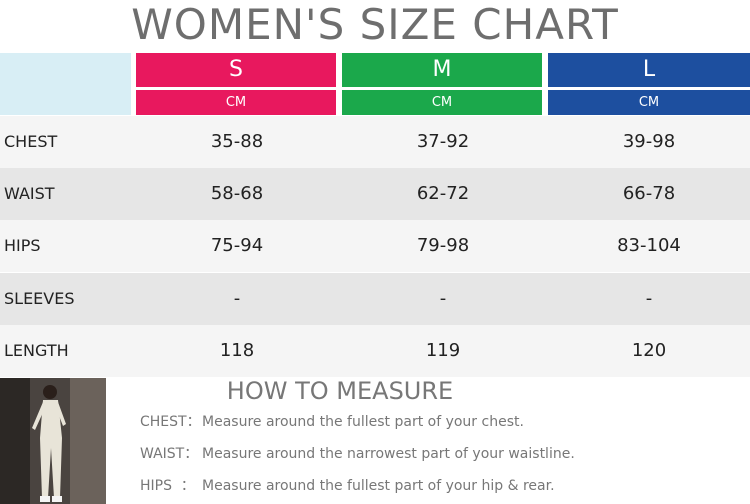  What do you see at coordinates (236, 70) in the screenshot?
I see `size-header: S` at bounding box center [236, 70].